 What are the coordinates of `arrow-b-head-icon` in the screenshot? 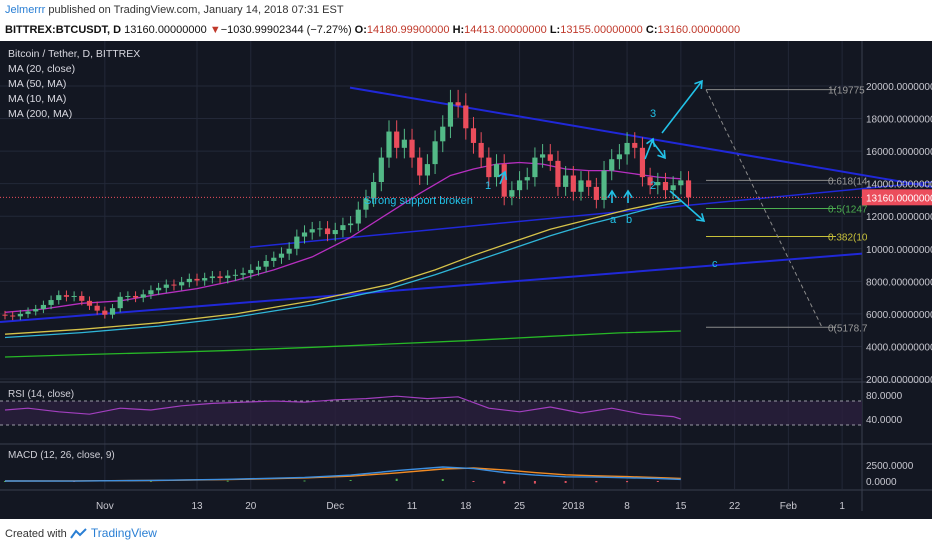 It's located at (628, 194).